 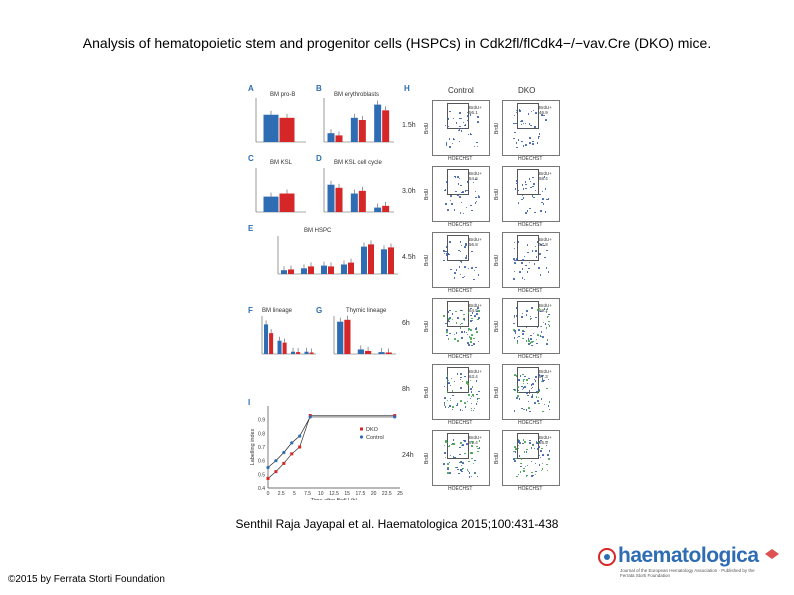 What do you see at coordinates (261, 421) in the screenshot?
I see `chart-i-y-tick-label: 0.9` at bounding box center [261, 421].